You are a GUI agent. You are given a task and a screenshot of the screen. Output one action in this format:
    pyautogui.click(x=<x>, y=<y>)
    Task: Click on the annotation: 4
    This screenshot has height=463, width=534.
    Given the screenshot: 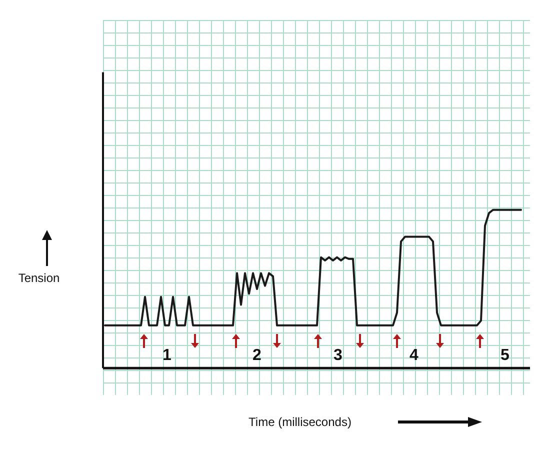 What is the action you would take?
    pyautogui.click(x=414, y=355)
    